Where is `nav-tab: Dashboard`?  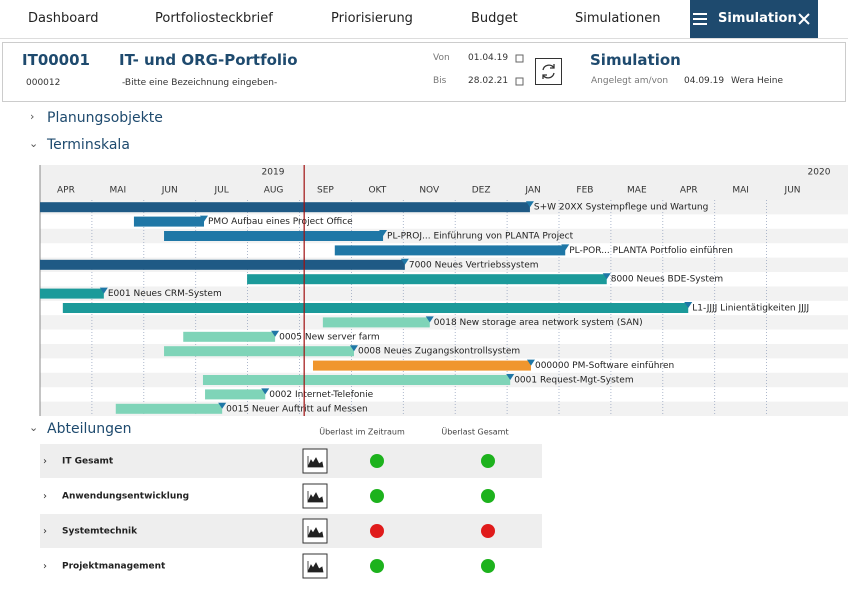
nav-tab: Dashboard is located at coordinates (63, 18).